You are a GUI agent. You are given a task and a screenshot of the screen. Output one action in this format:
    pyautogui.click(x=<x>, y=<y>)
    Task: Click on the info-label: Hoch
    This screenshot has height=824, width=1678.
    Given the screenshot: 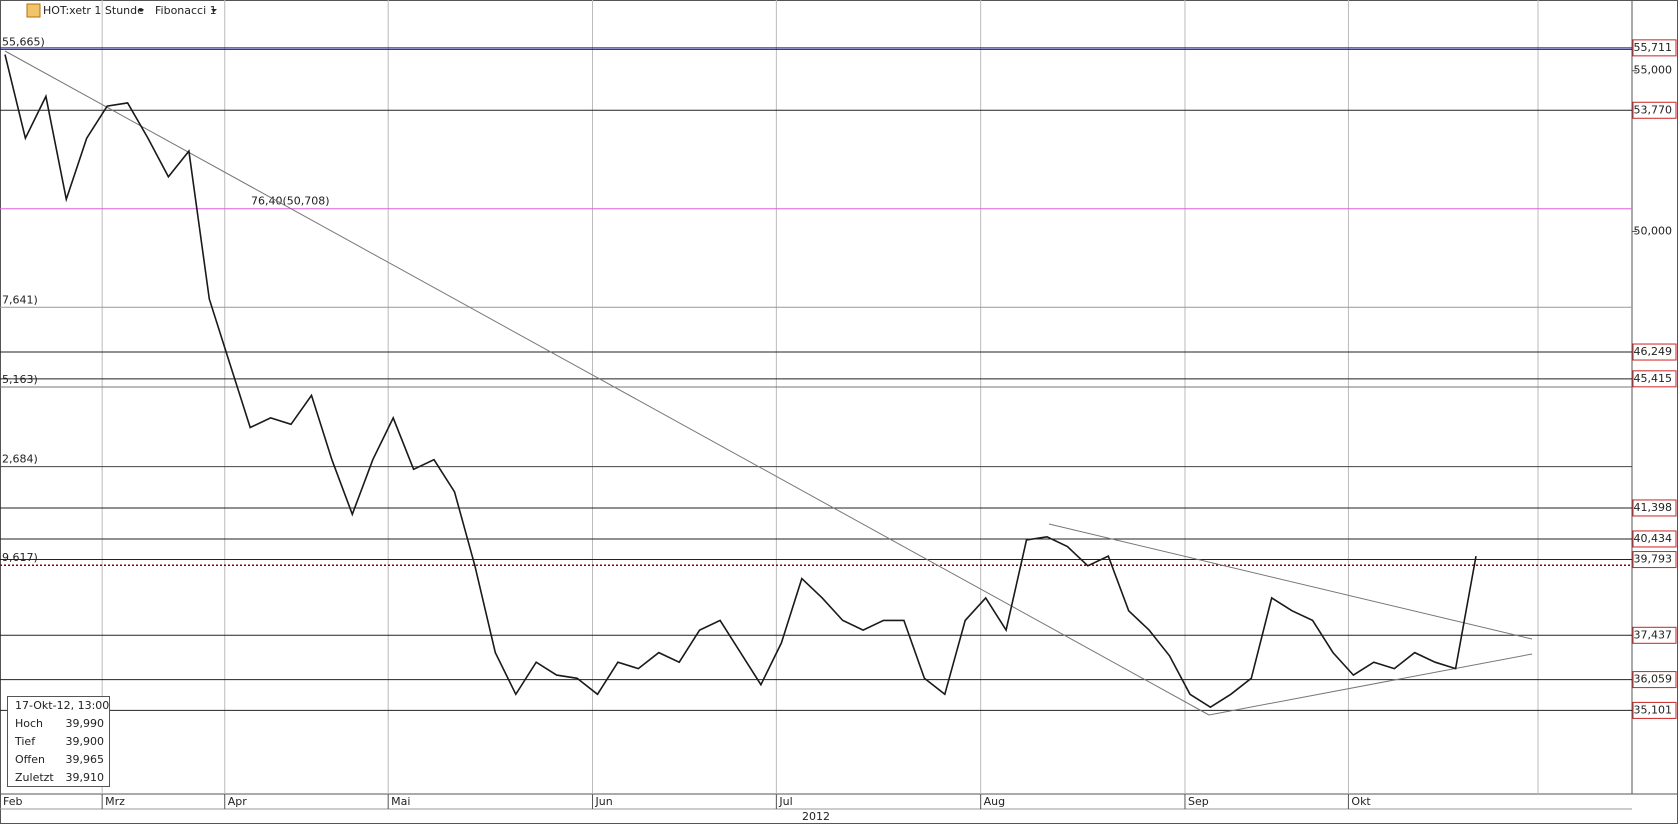 What is the action you would take?
    pyautogui.click(x=29, y=723)
    